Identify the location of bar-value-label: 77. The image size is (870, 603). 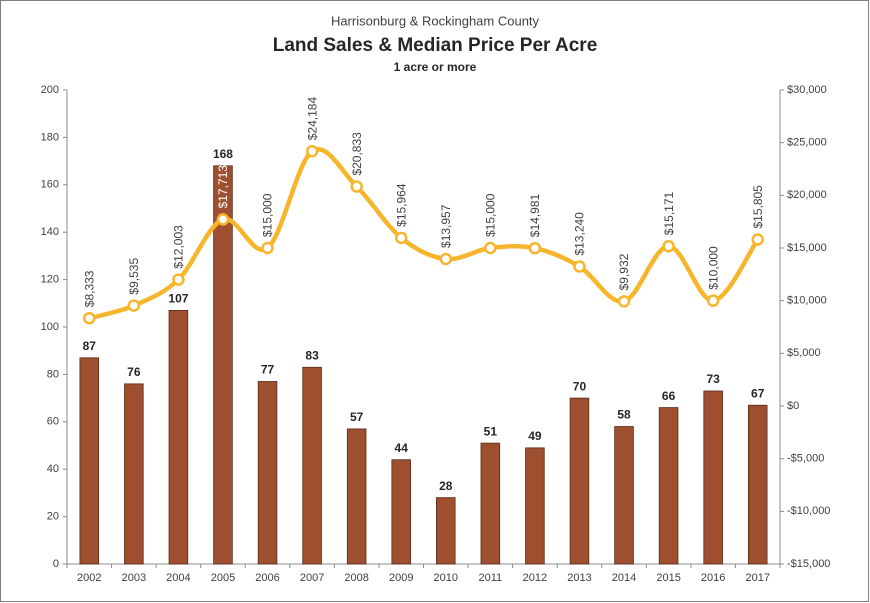
(268, 370).